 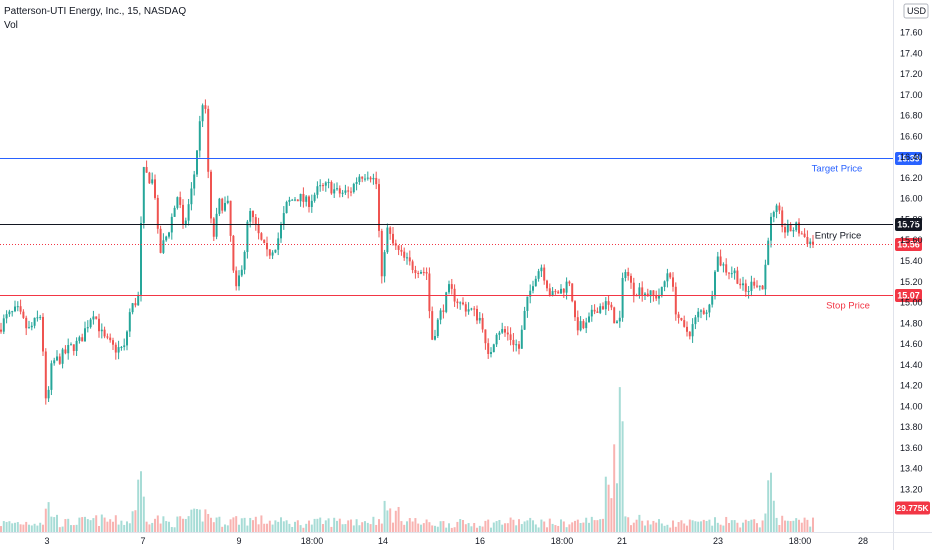 What do you see at coordinates (838, 236) in the screenshot?
I see `level-name-label: Entry Price` at bounding box center [838, 236].